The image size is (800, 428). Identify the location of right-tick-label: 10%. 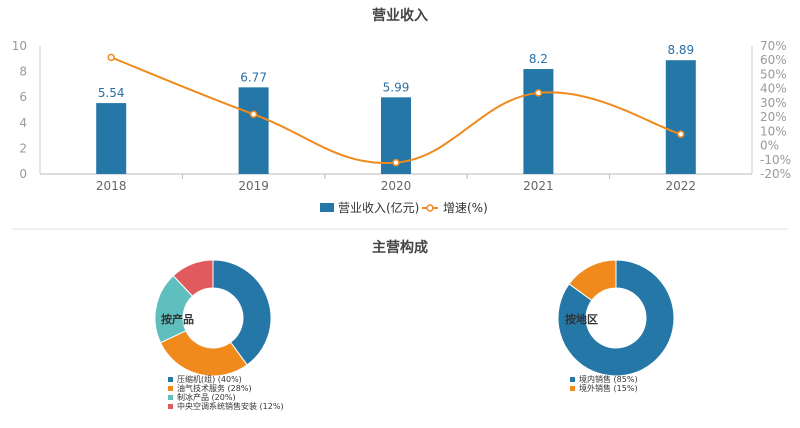
(773, 131).